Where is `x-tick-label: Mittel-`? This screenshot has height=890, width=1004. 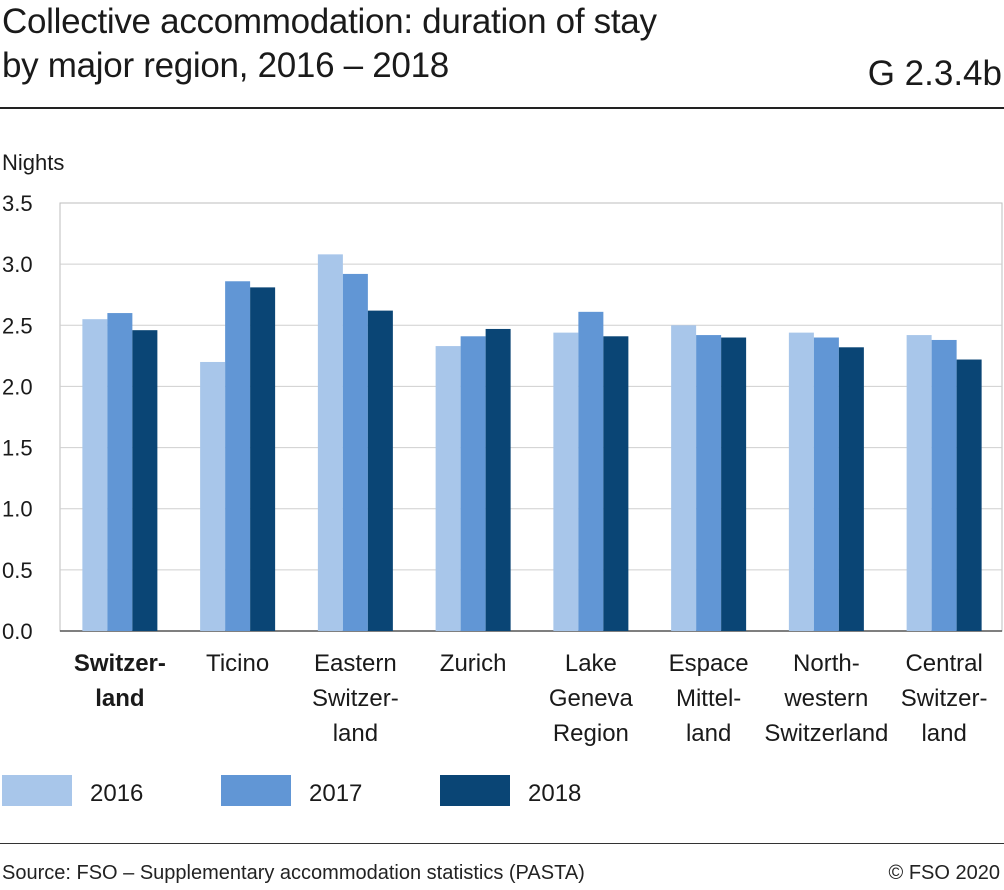
x-tick-label: Mittel- is located at coordinates (708, 698).